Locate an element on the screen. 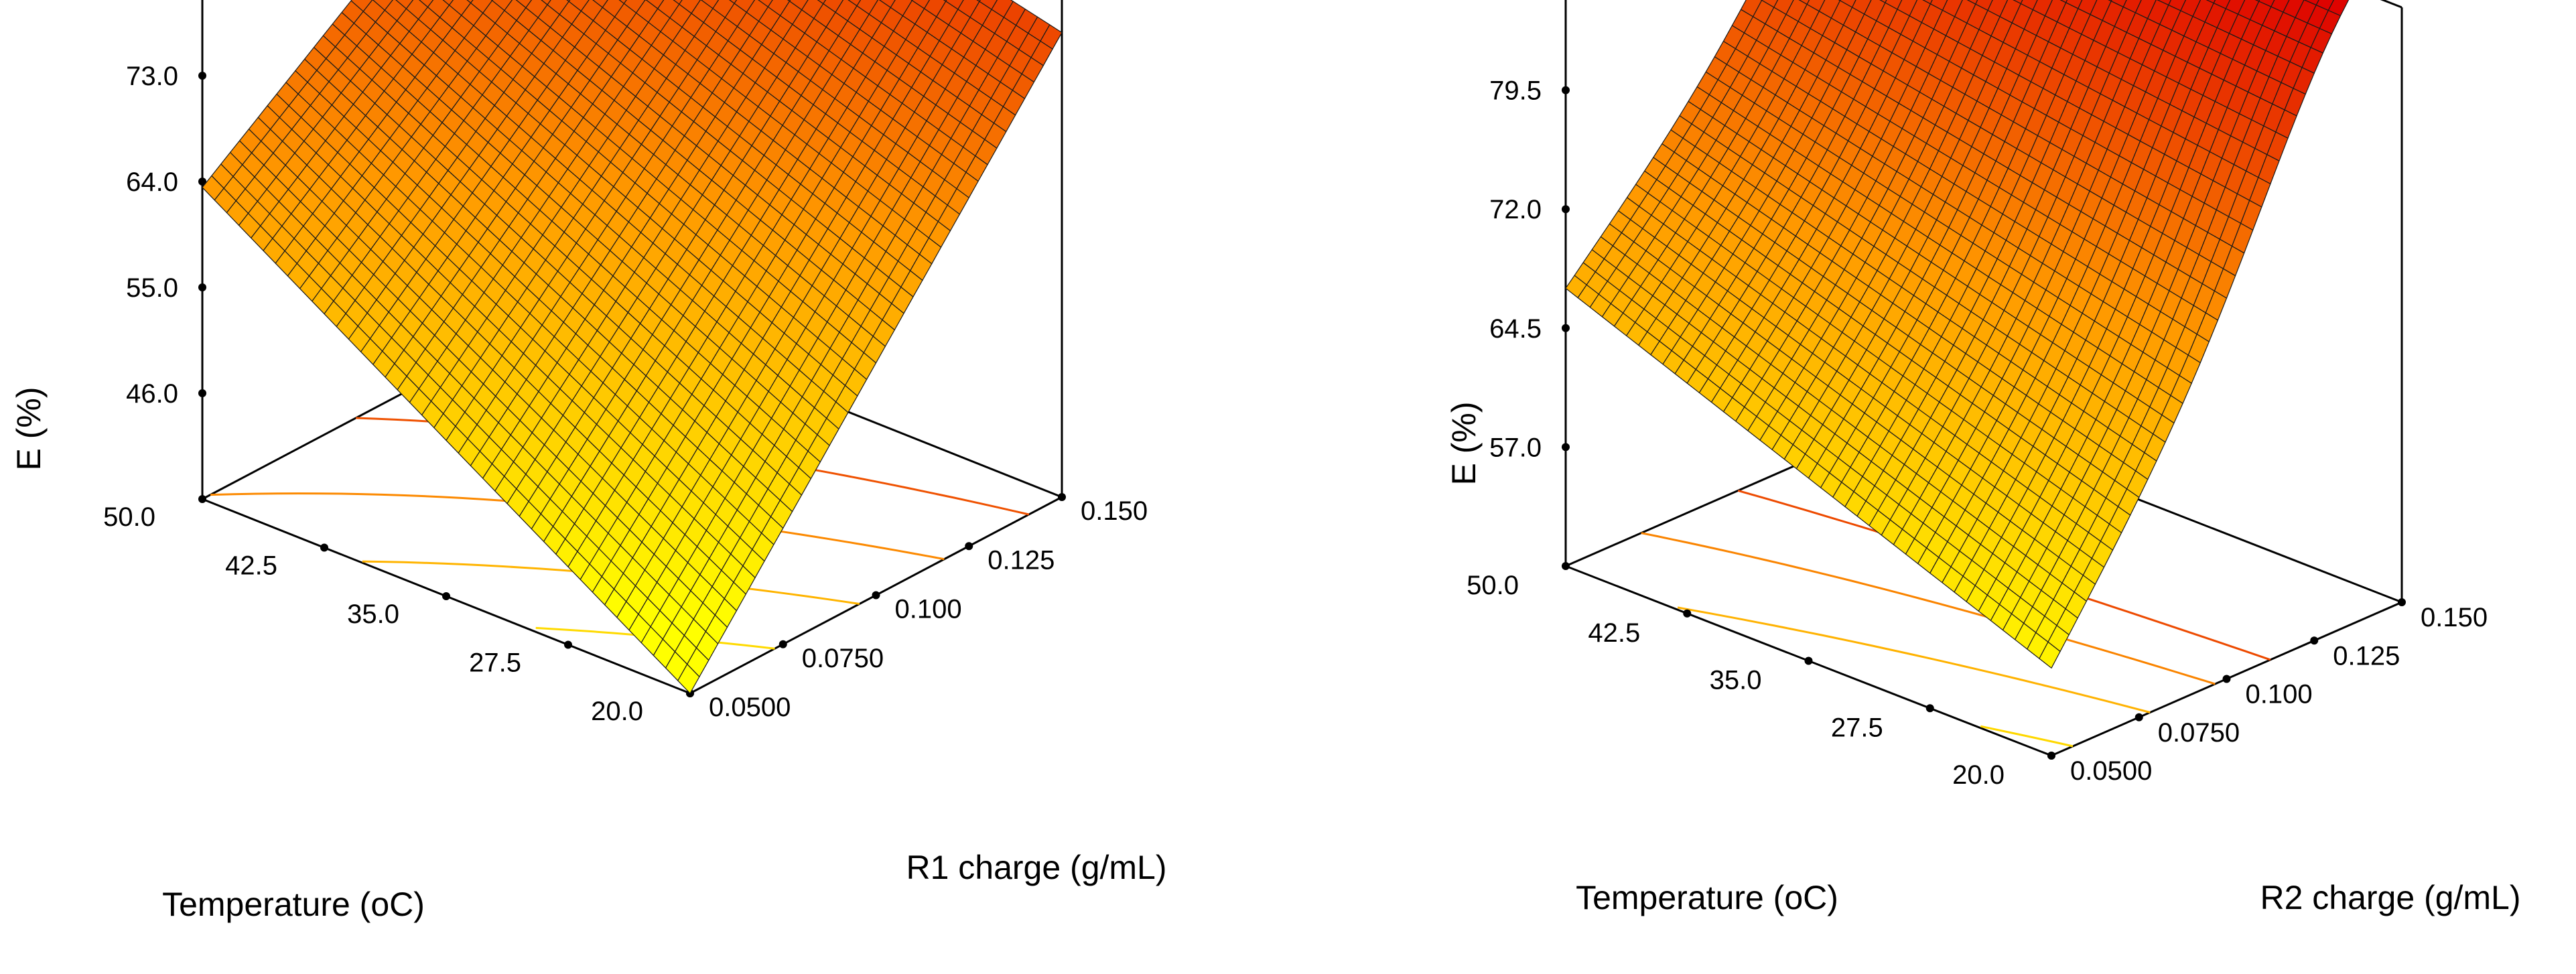  z-tick-label: 79.5 is located at coordinates (1515, 91).